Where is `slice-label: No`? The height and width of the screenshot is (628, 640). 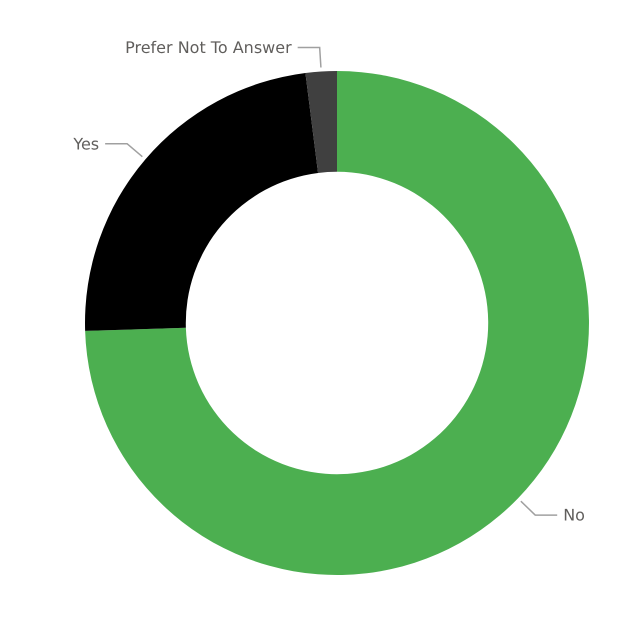 slice-label: No is located at coordinates (574, 515).